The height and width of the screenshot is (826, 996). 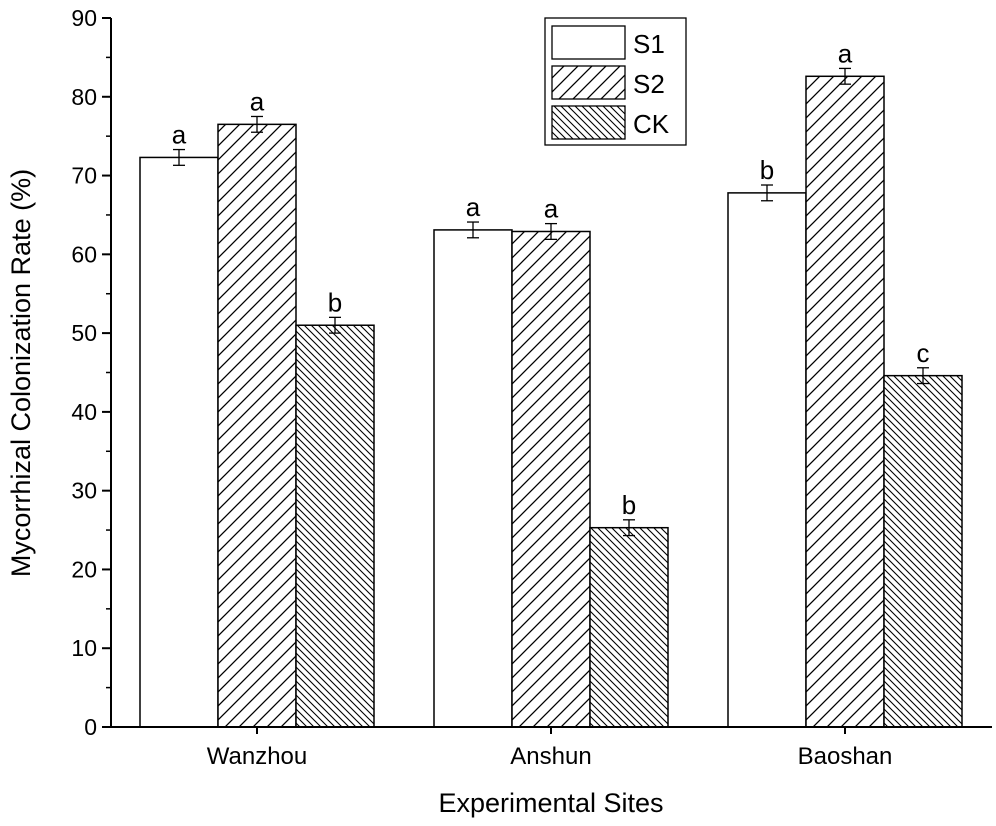 What do you see at coordinates (84, 176) in the screenshot?
I see `y-tick-label: 70` at bounding box center [84, 176].